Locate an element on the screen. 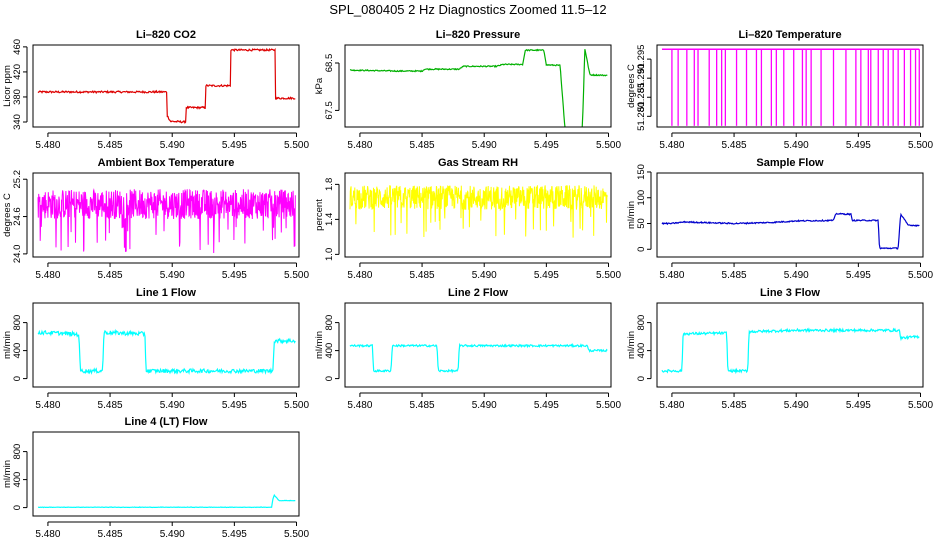 The image size is (936, 540). panel-title: Li–820 CO2 is located at coordinates (166, 35).